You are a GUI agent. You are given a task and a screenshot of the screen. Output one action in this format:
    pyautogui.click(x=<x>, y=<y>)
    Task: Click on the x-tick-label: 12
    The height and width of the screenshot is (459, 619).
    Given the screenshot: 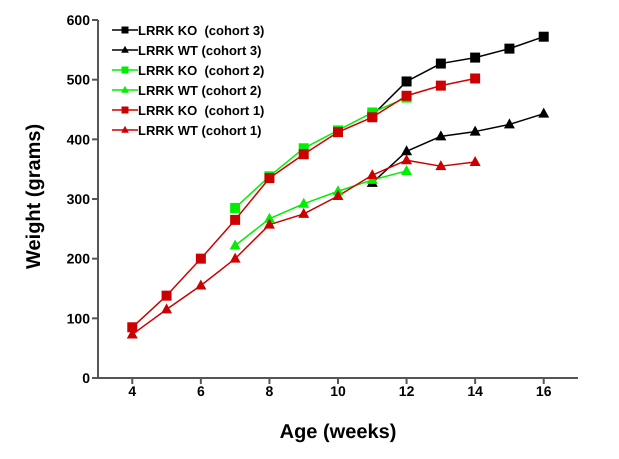 What is the action you would take?
    pyautogui.click(x=406, y=390)
    